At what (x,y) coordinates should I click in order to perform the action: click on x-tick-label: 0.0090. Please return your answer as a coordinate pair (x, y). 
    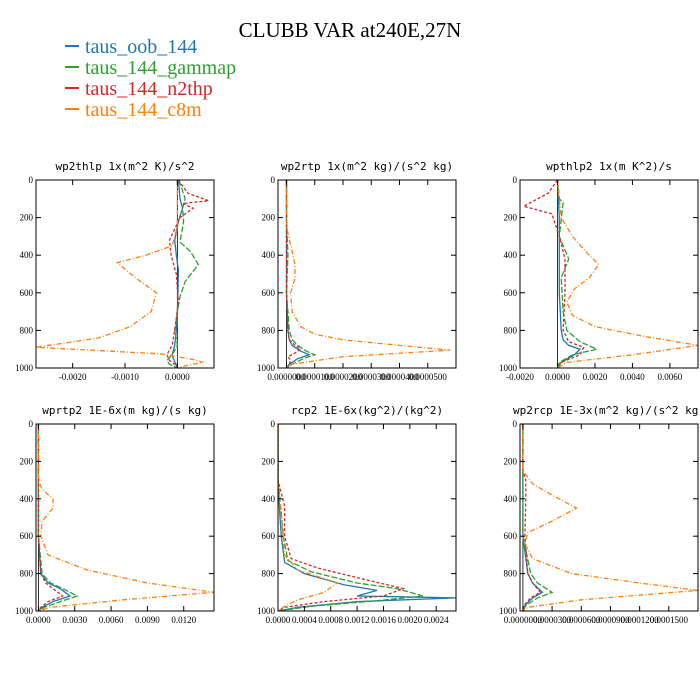
    Looking at the image, I should click on (147, 620).